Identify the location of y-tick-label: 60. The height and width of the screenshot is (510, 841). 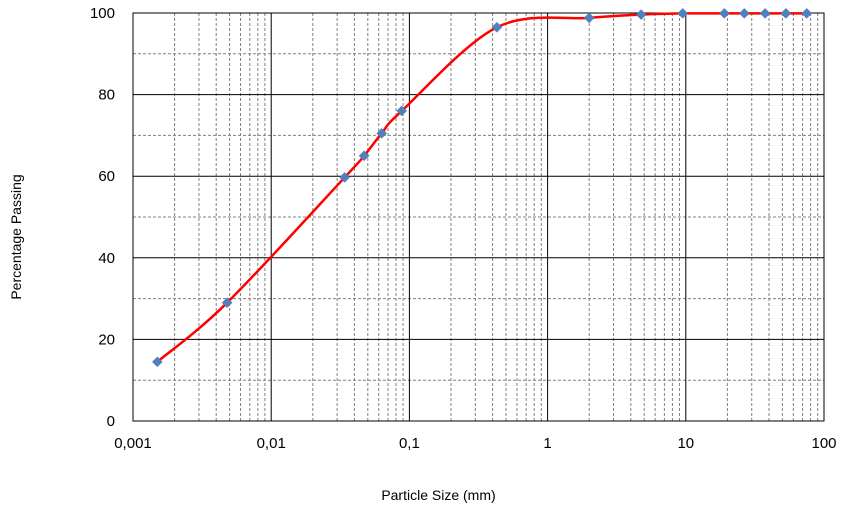
(106, 176).